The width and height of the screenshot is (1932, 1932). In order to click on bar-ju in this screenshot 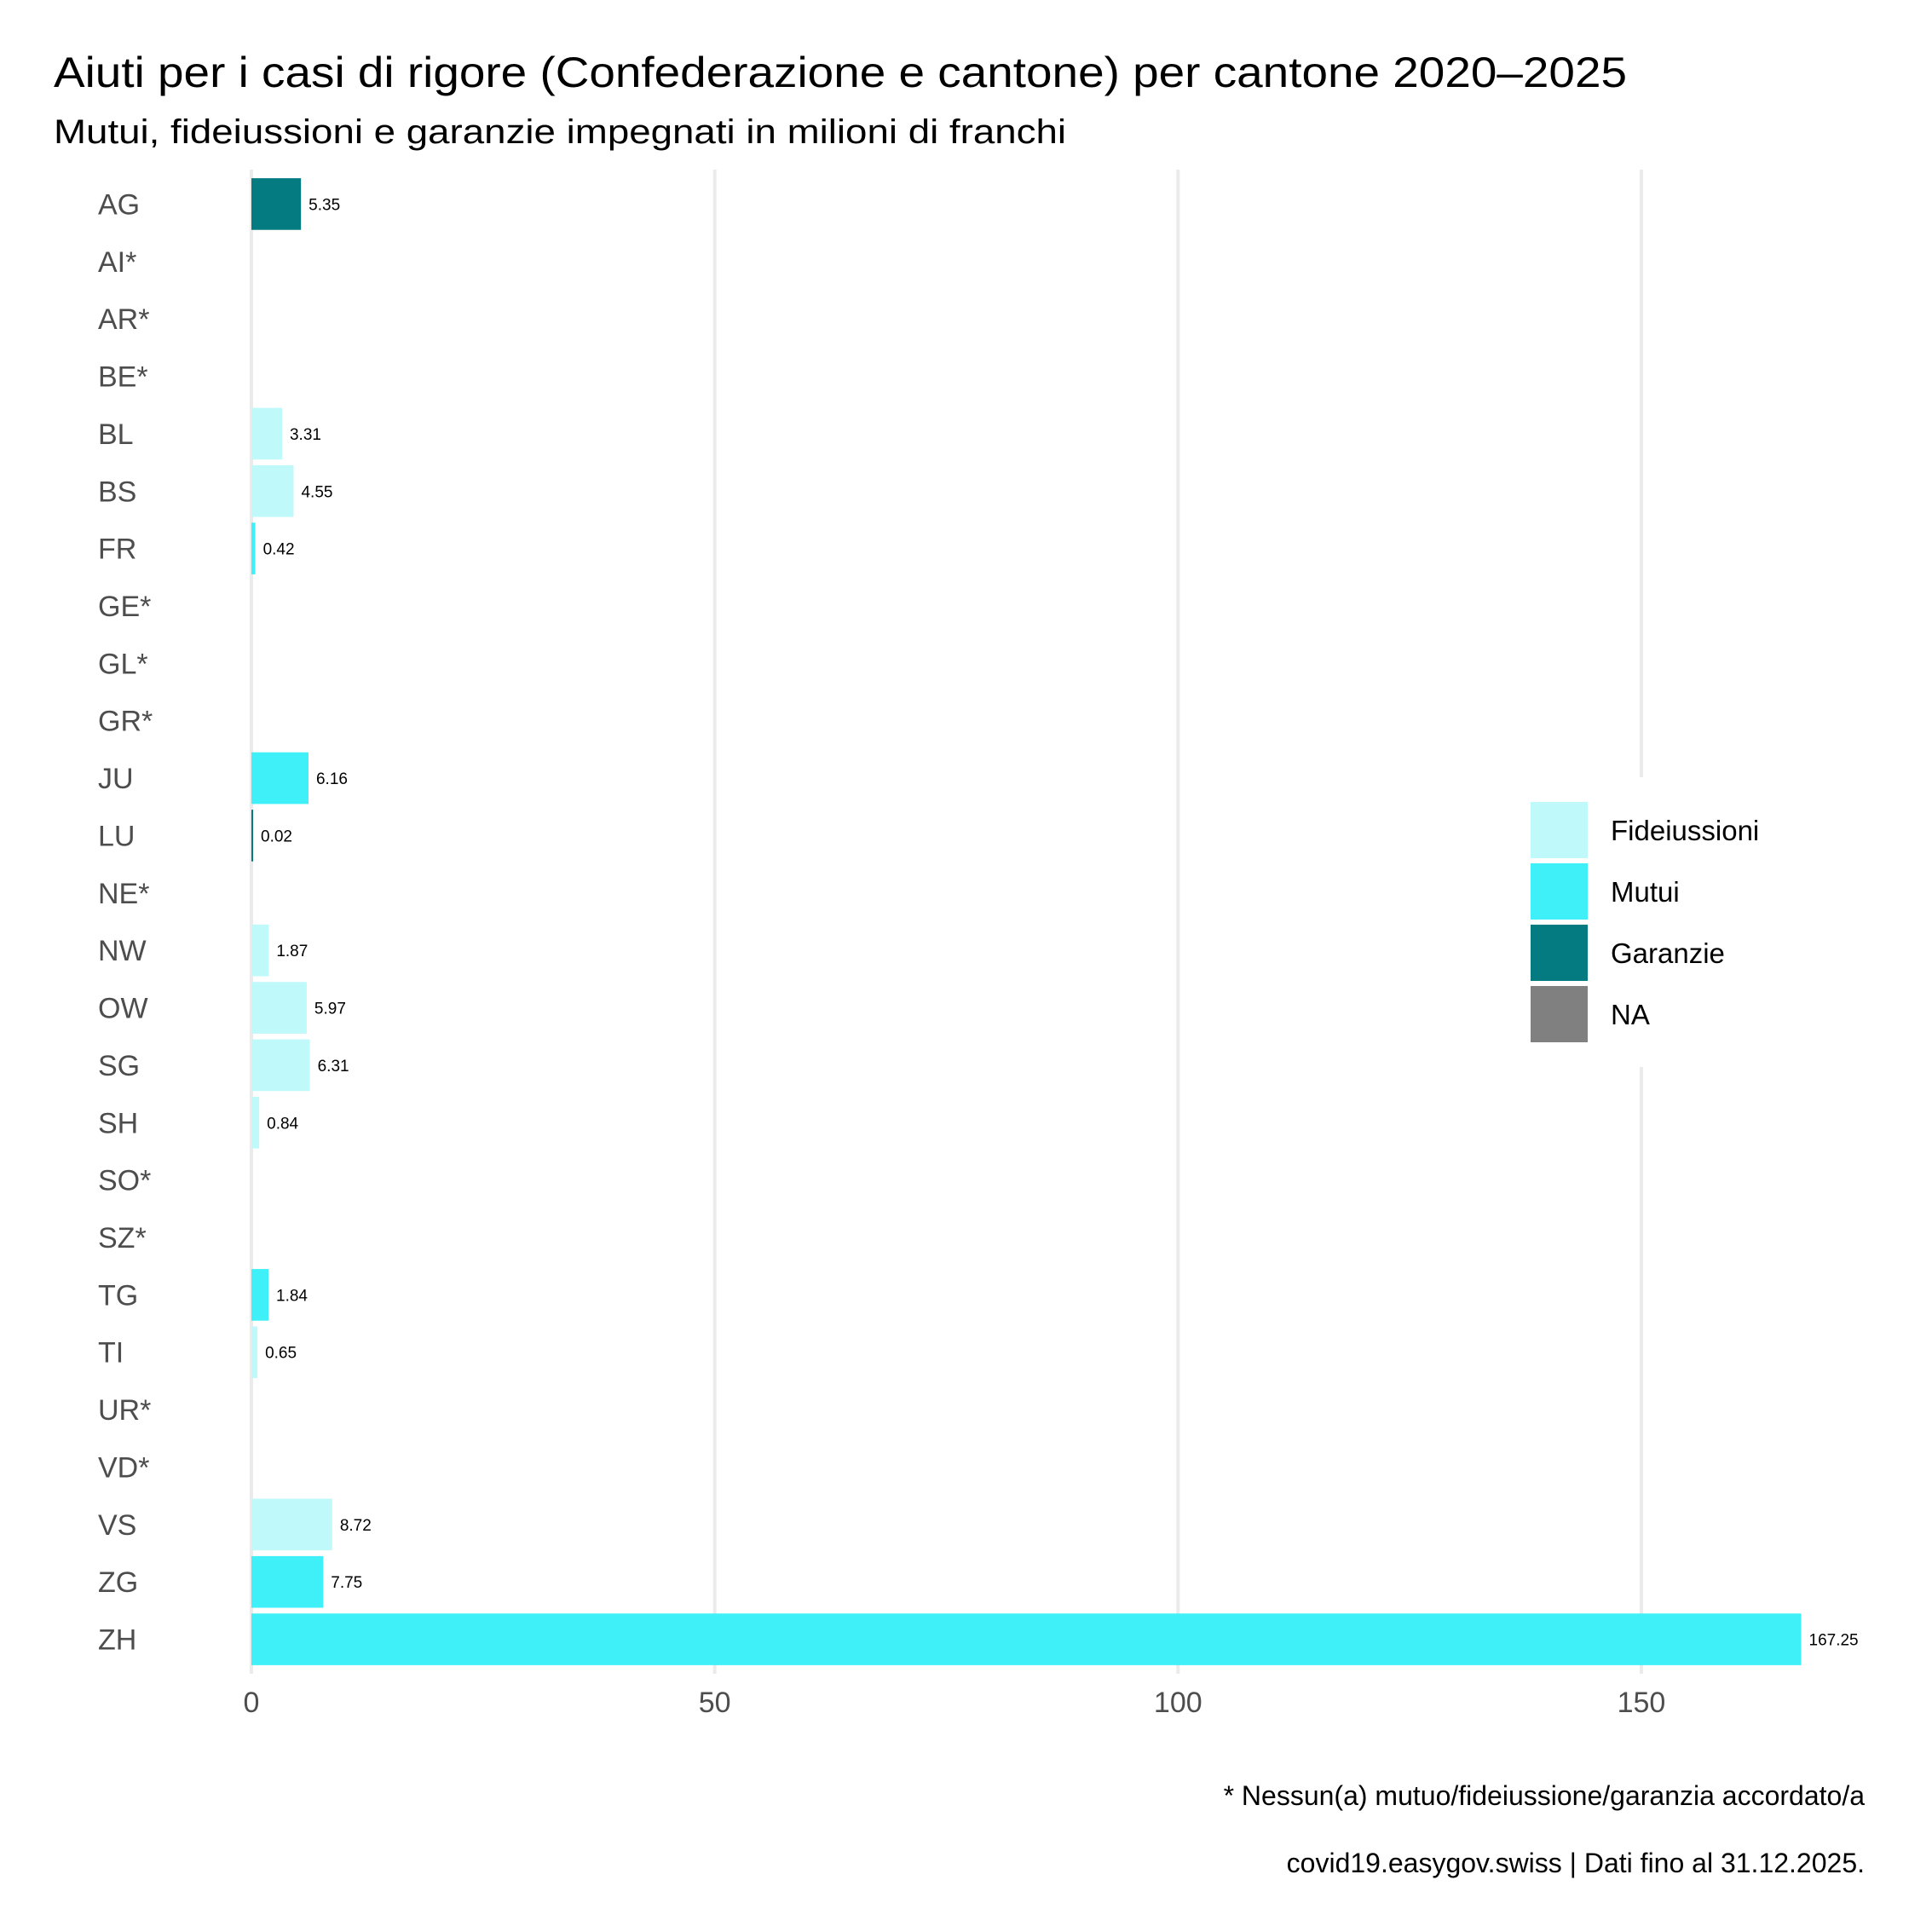, I will do `click(280, 778)`.